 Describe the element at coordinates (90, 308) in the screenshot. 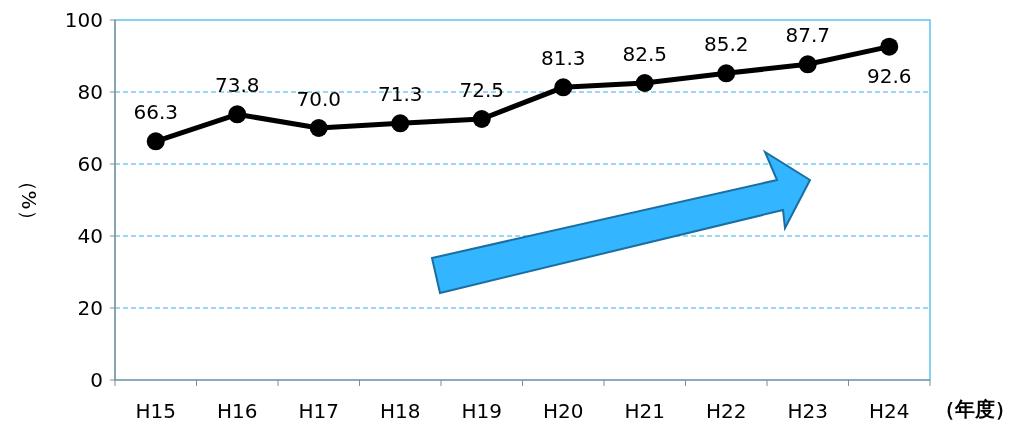

I see `y-tick-label: 20` at that location.